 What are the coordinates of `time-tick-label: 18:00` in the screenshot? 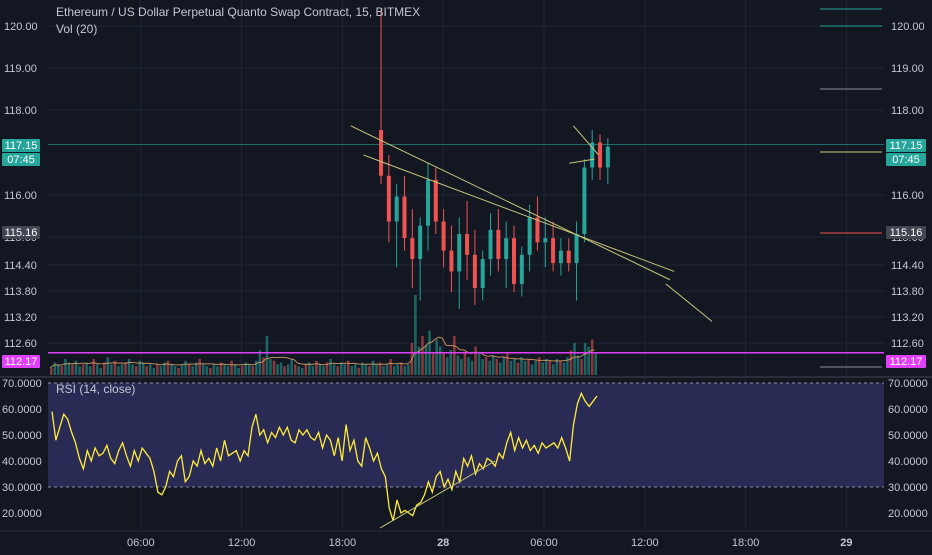 It's located at (746, 543).